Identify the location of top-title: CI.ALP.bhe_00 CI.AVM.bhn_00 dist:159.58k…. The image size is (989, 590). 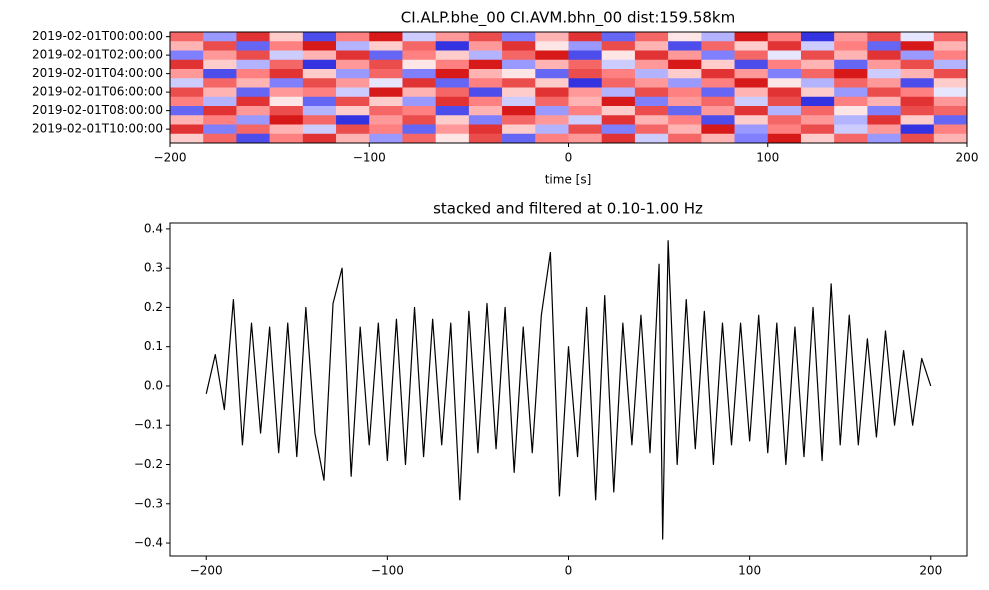
(568, 18).